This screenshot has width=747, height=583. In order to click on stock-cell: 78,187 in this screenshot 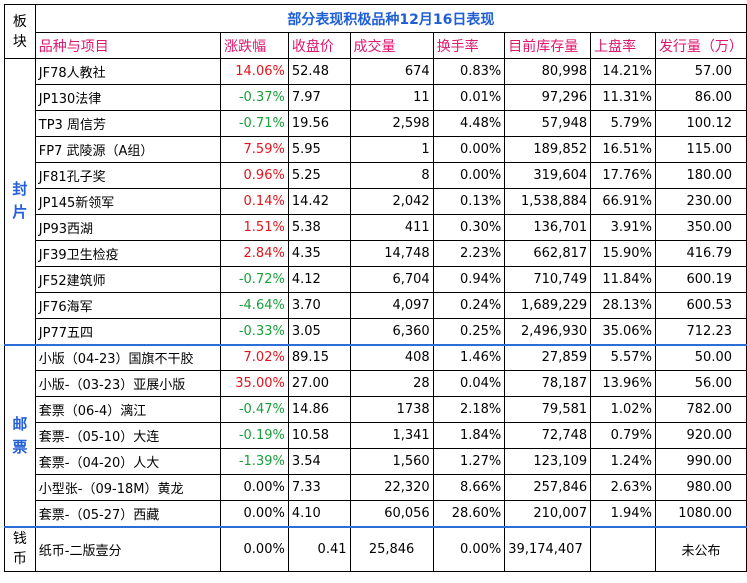, I will do `click(548, 383)`.